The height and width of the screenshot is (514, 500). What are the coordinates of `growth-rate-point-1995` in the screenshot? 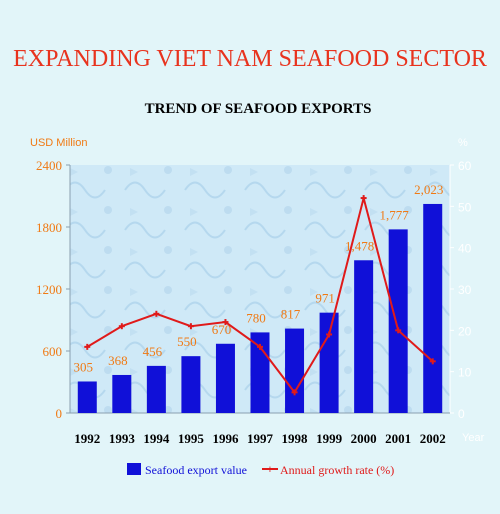 It's located at (190, 326).